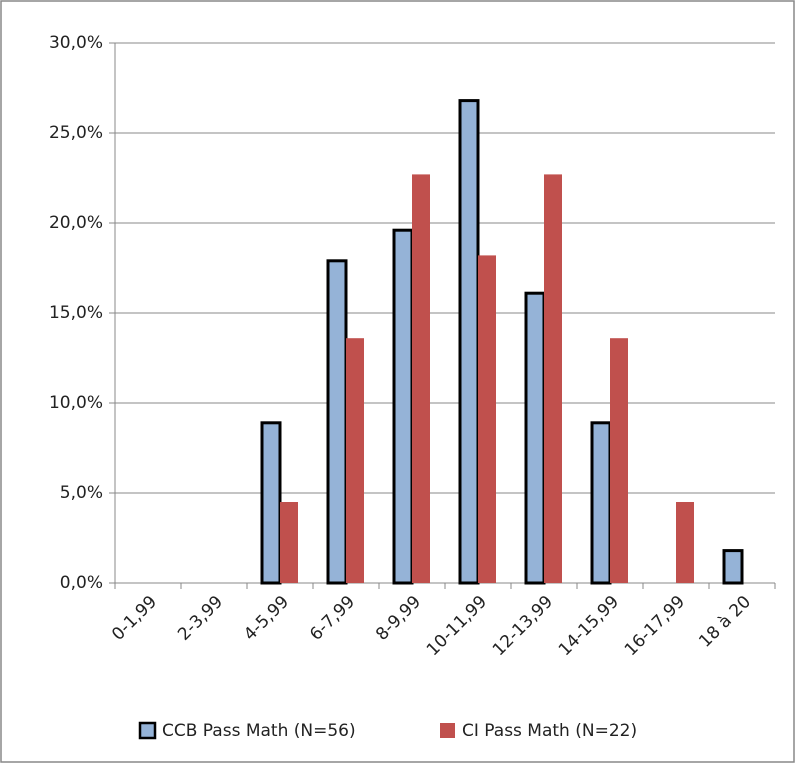 The image size is (795, 763). Describe the element at coordinates (549, 731) in the screenshot. I see `legend-label: CI Pass Math (N=22)` at that location.